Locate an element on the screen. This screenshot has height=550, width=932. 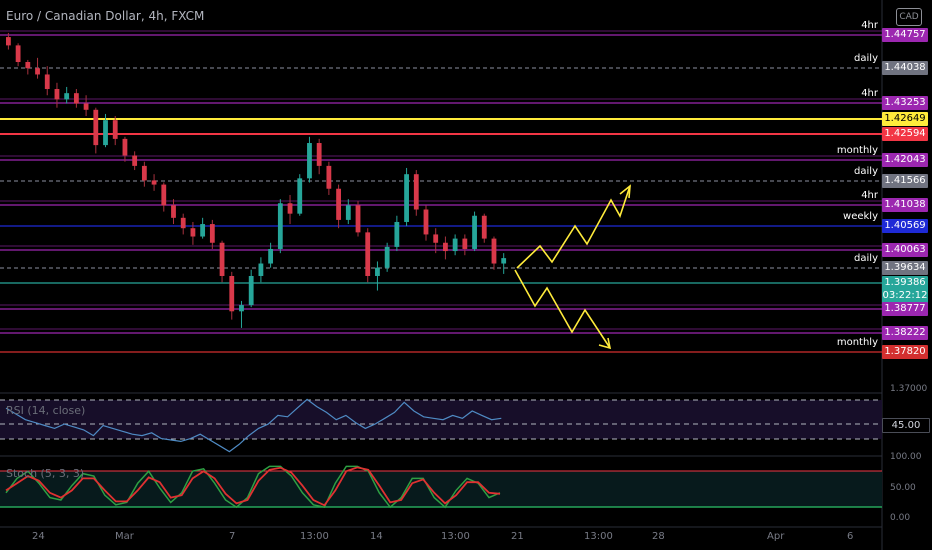
price-scale-tick: 1.37000 is located at coordinates (909, 389).